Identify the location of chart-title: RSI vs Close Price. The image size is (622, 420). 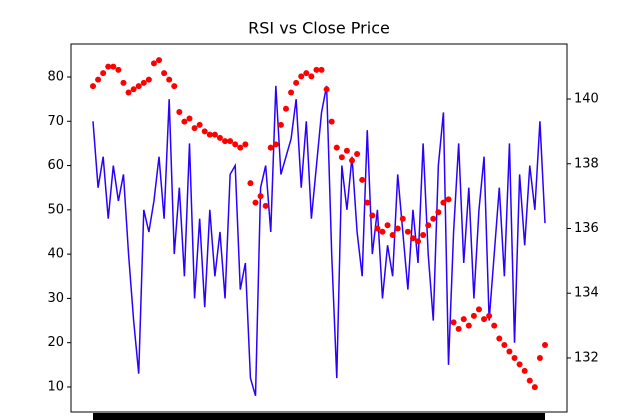
(319, 28).